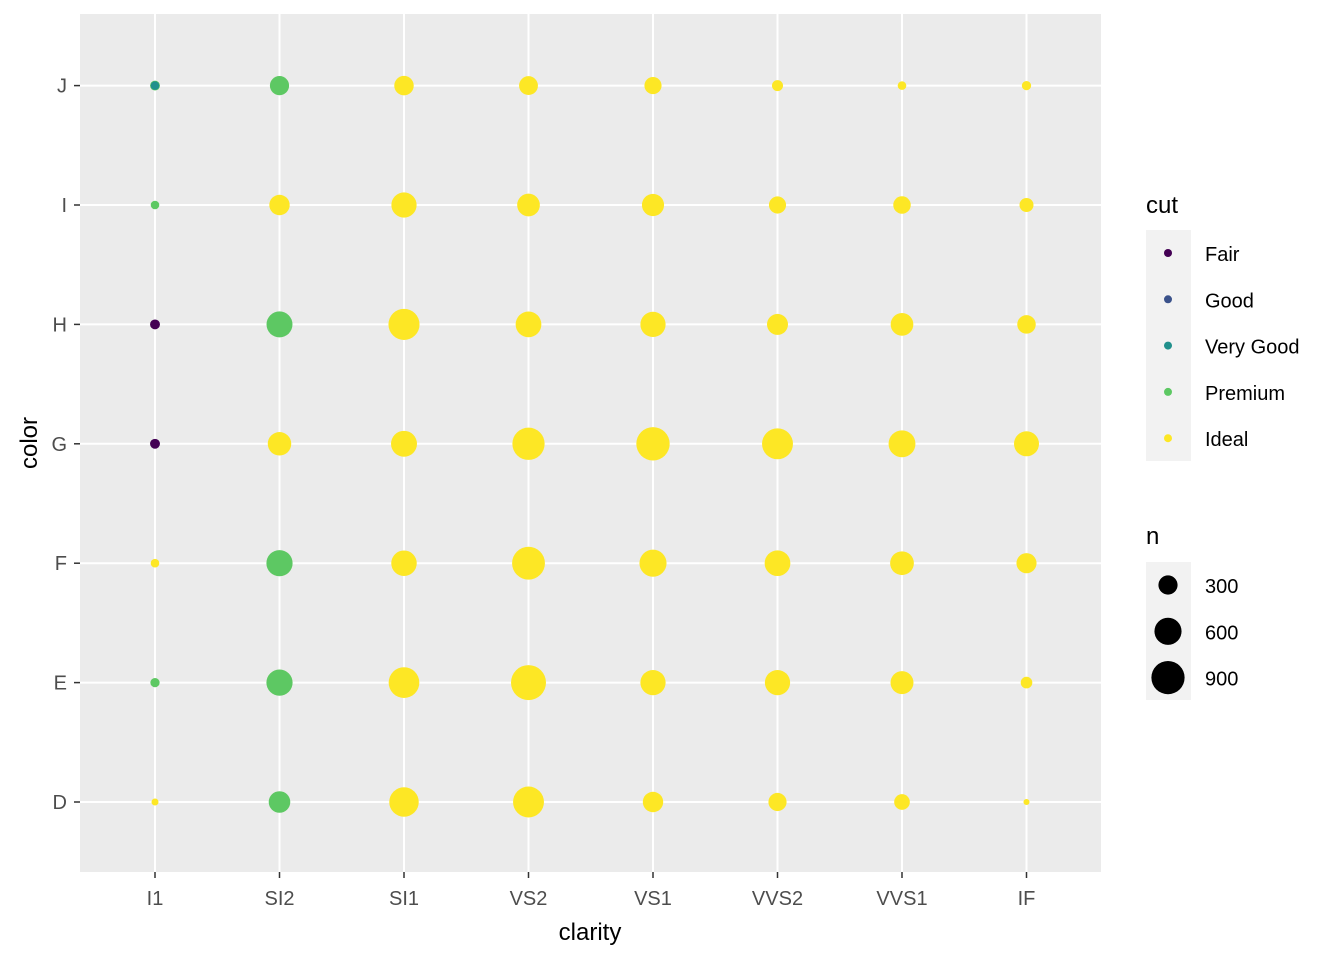 This screenshot has width=1344, height=960. I want to click on x-tick-label: VS1, so click(653, 899).